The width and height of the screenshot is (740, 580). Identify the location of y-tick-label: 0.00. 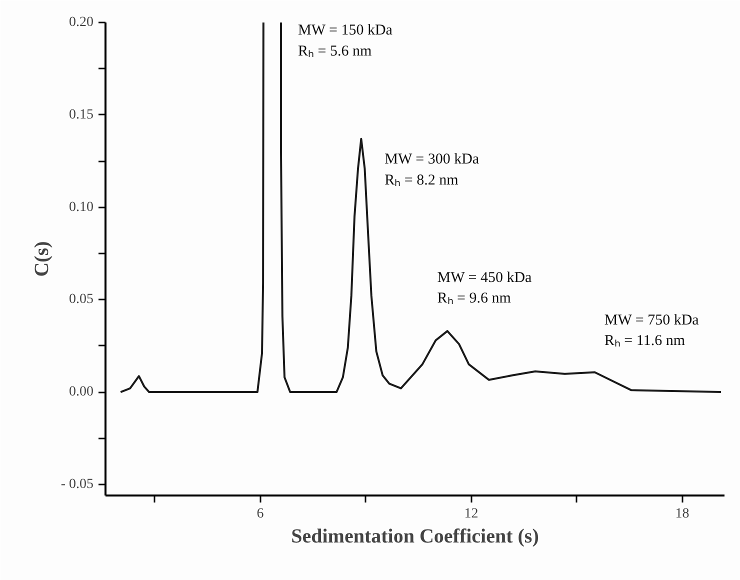
(81, 392).